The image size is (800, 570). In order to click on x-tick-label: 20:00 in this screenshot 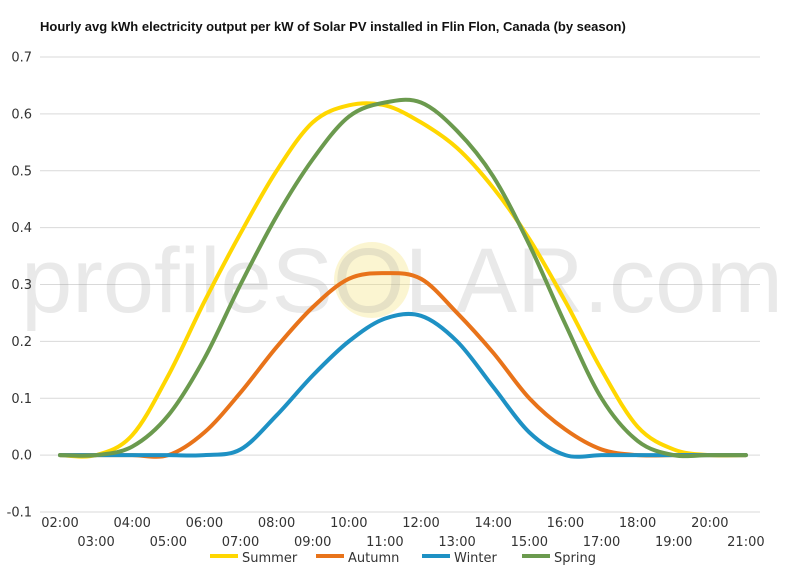, I will do `click(709, 523)`.